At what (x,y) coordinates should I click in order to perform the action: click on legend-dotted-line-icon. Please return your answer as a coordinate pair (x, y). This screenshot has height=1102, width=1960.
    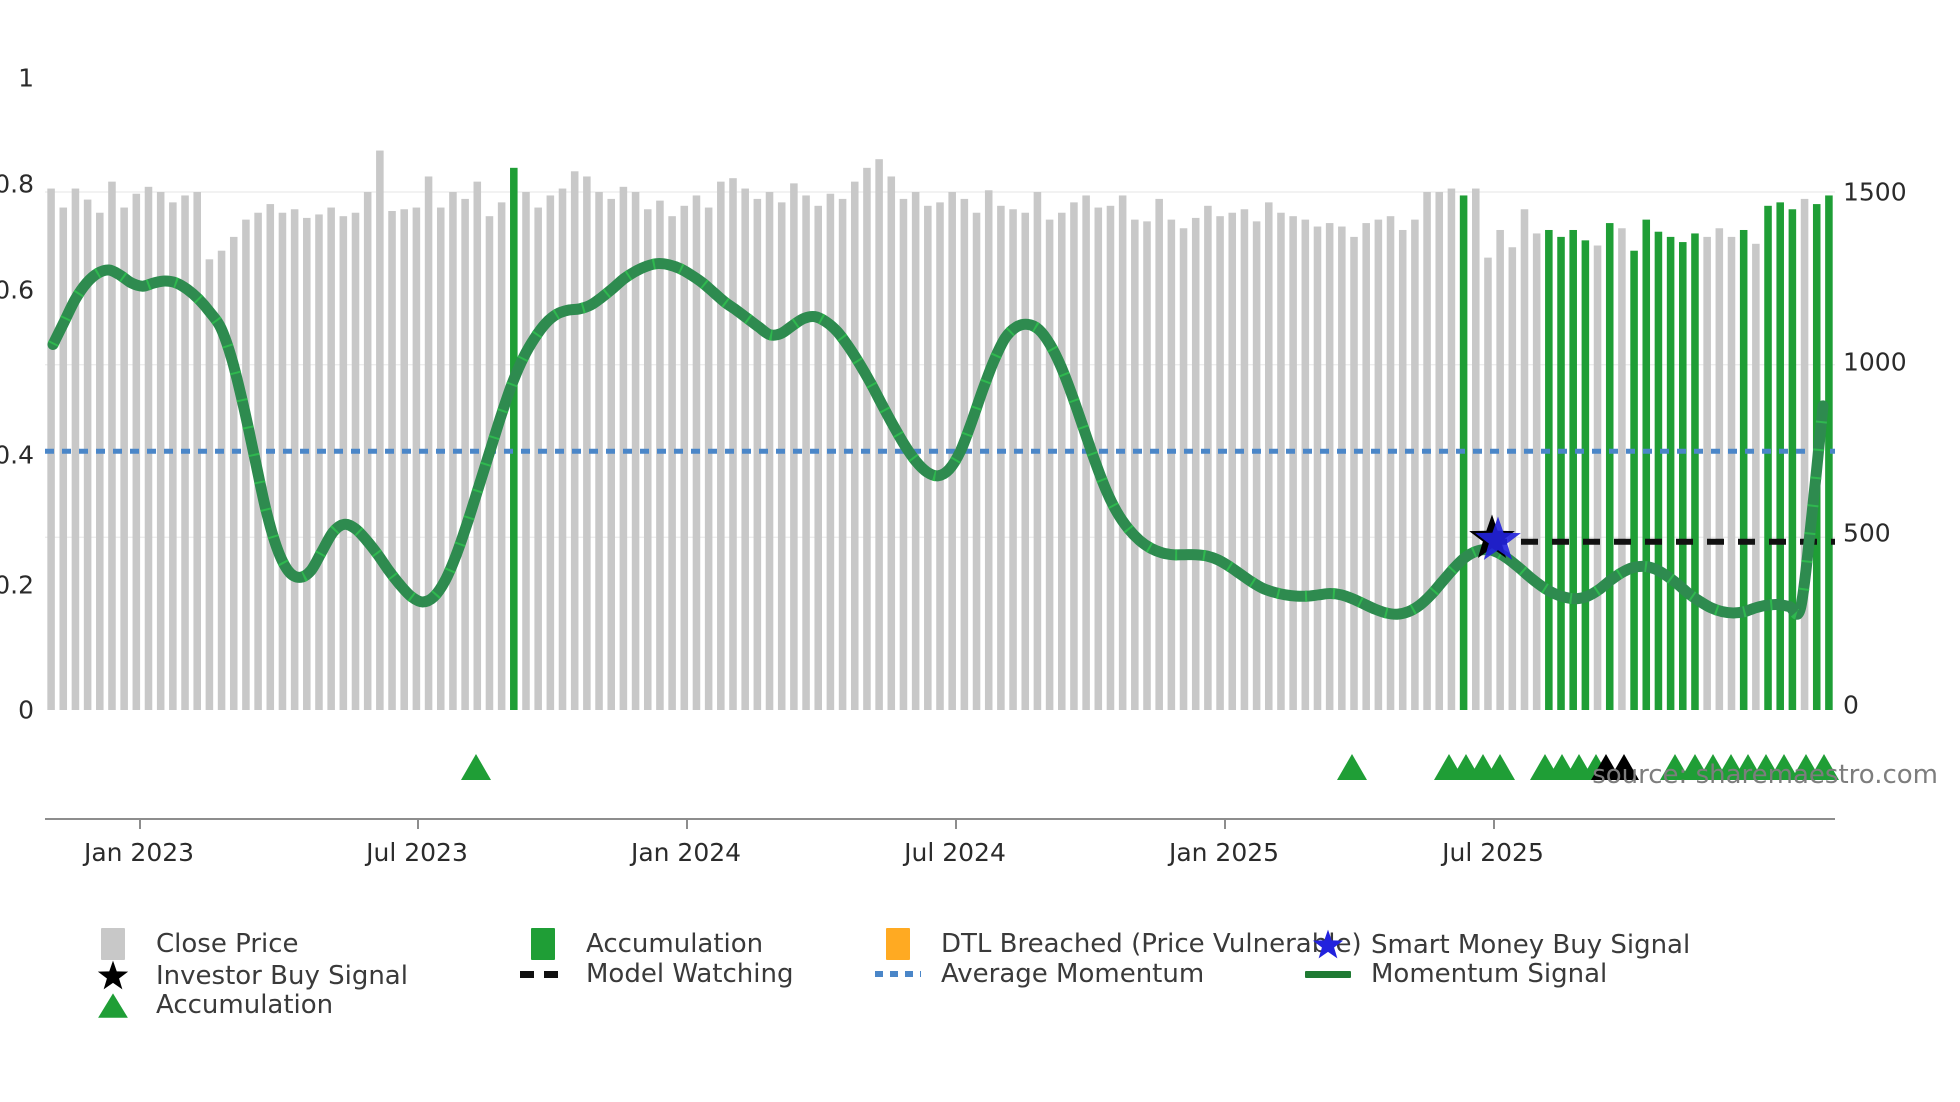
    Looking at the image, I should click on (898, 974).